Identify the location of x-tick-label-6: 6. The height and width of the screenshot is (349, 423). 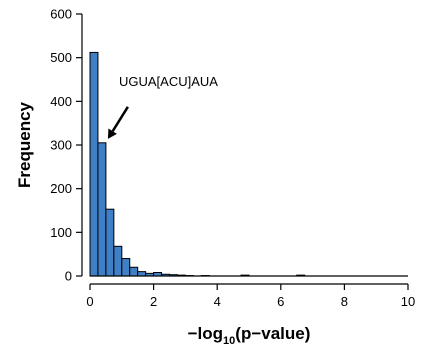
(280, 301).